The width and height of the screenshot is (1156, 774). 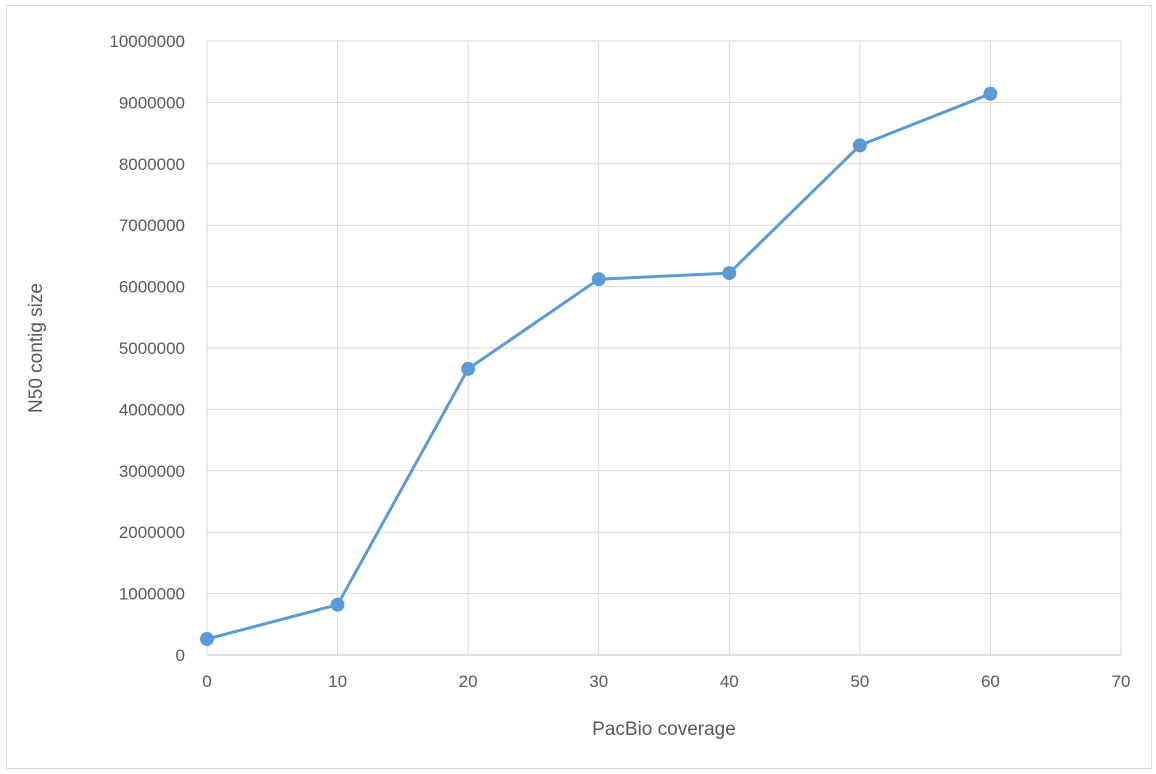 I want to click on y-tick-label: 2000000, so click(x=152, y=532).